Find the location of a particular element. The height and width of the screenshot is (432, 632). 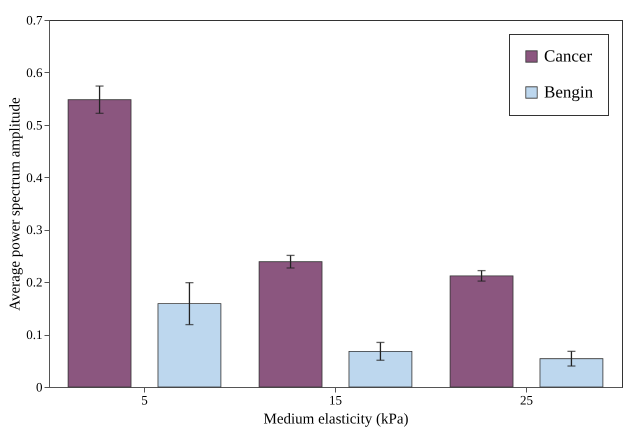

y-tick-label: 0 is located at coordinates (39, 387).